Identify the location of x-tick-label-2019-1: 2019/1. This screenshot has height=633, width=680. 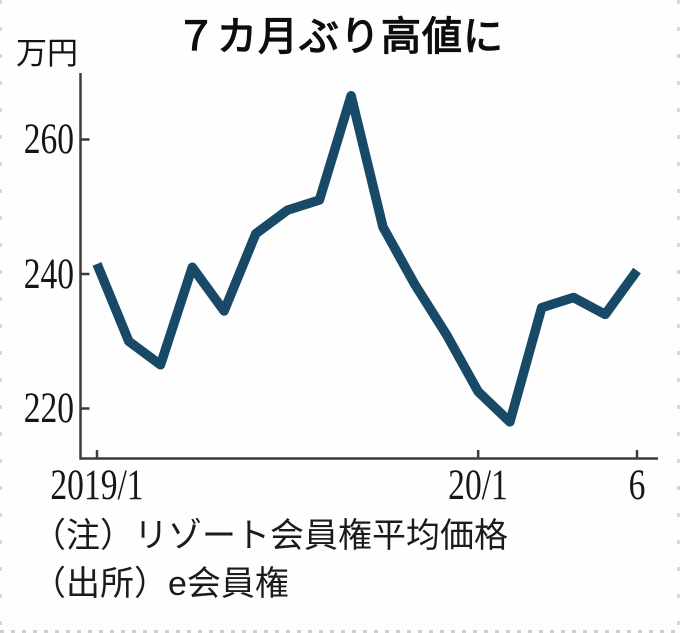
(97, 485).